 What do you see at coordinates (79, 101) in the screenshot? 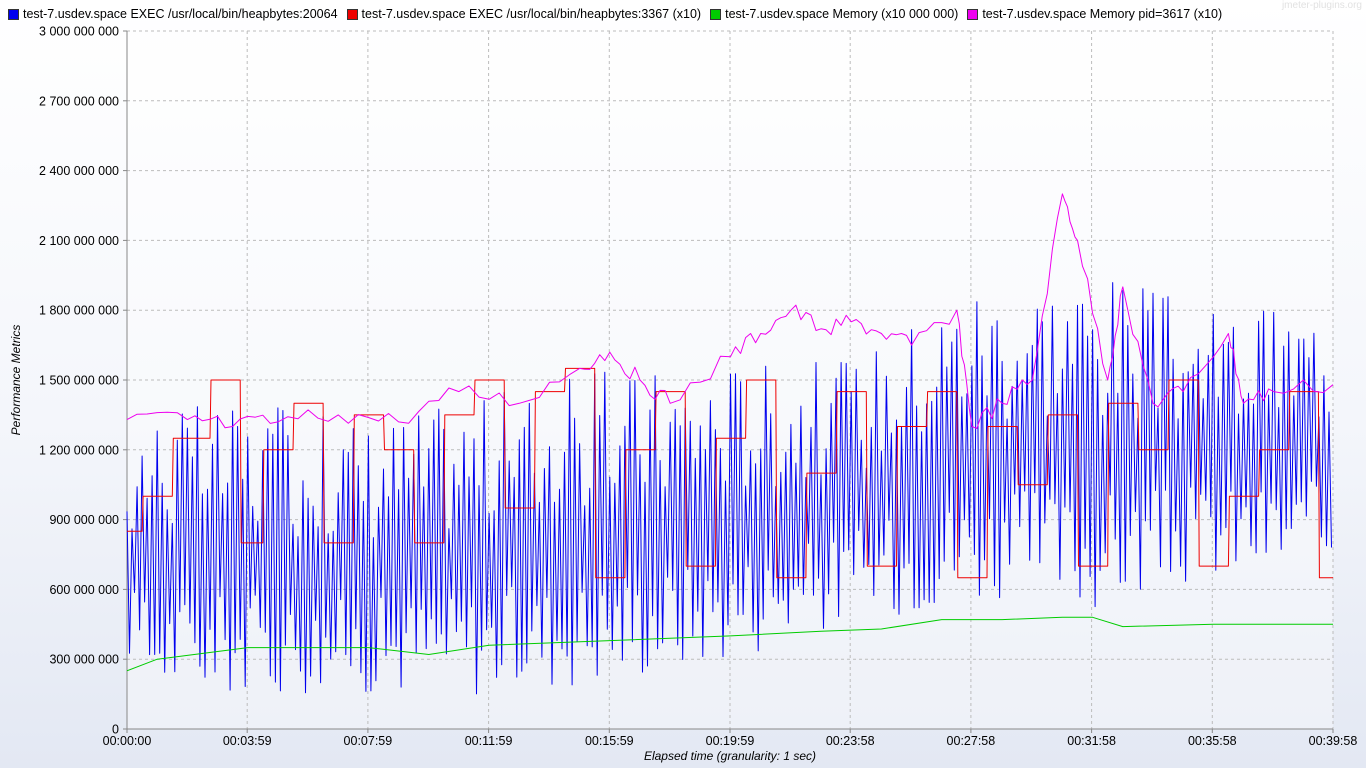
I see `y-tick-label: 2 700 000 000` at bounding box center [79, 101].